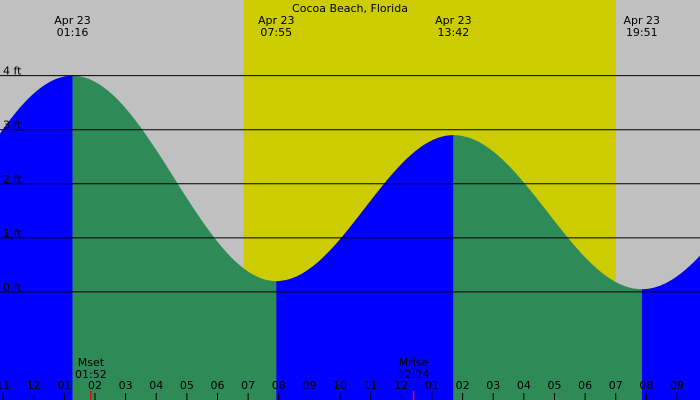 The image size is (700, 400). What do you see at coordinates (414, 374) in the screenshot?
I see `moon-event-time: 12:24` at bounding box center [414, 374].